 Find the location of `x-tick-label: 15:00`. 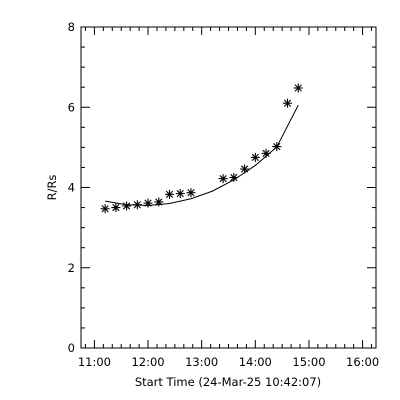

x-tick-label: 15:00 is located at coordinates (308, 362).